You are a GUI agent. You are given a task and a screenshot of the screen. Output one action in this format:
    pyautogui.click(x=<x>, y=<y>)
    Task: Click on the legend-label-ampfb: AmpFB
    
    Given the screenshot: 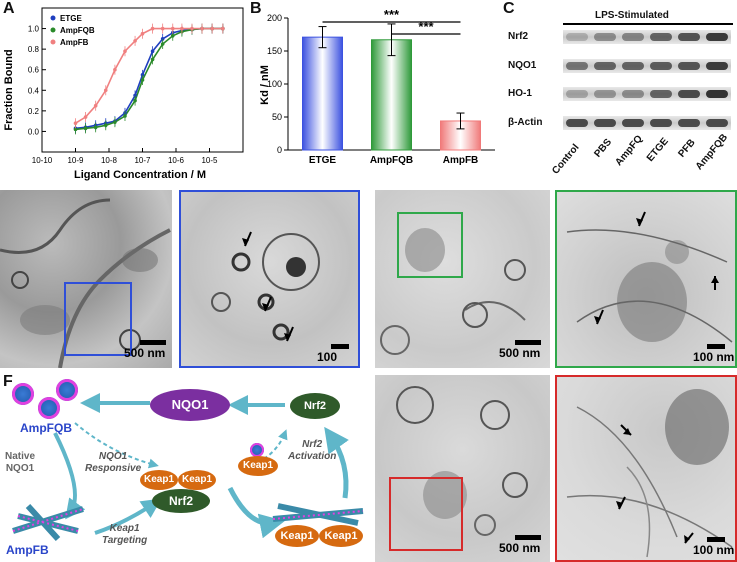 What is the action you would take?
    pyautogui.click(x=74, y=42)
    